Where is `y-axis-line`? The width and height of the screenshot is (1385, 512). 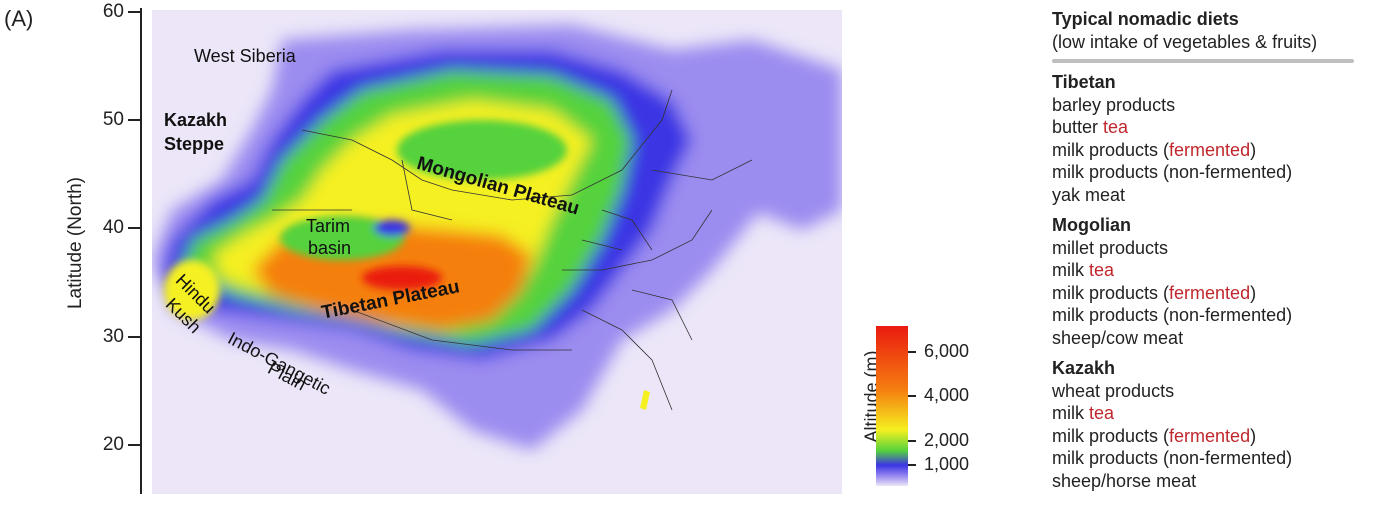 y-axis-line is located at coordinates (141, 251).